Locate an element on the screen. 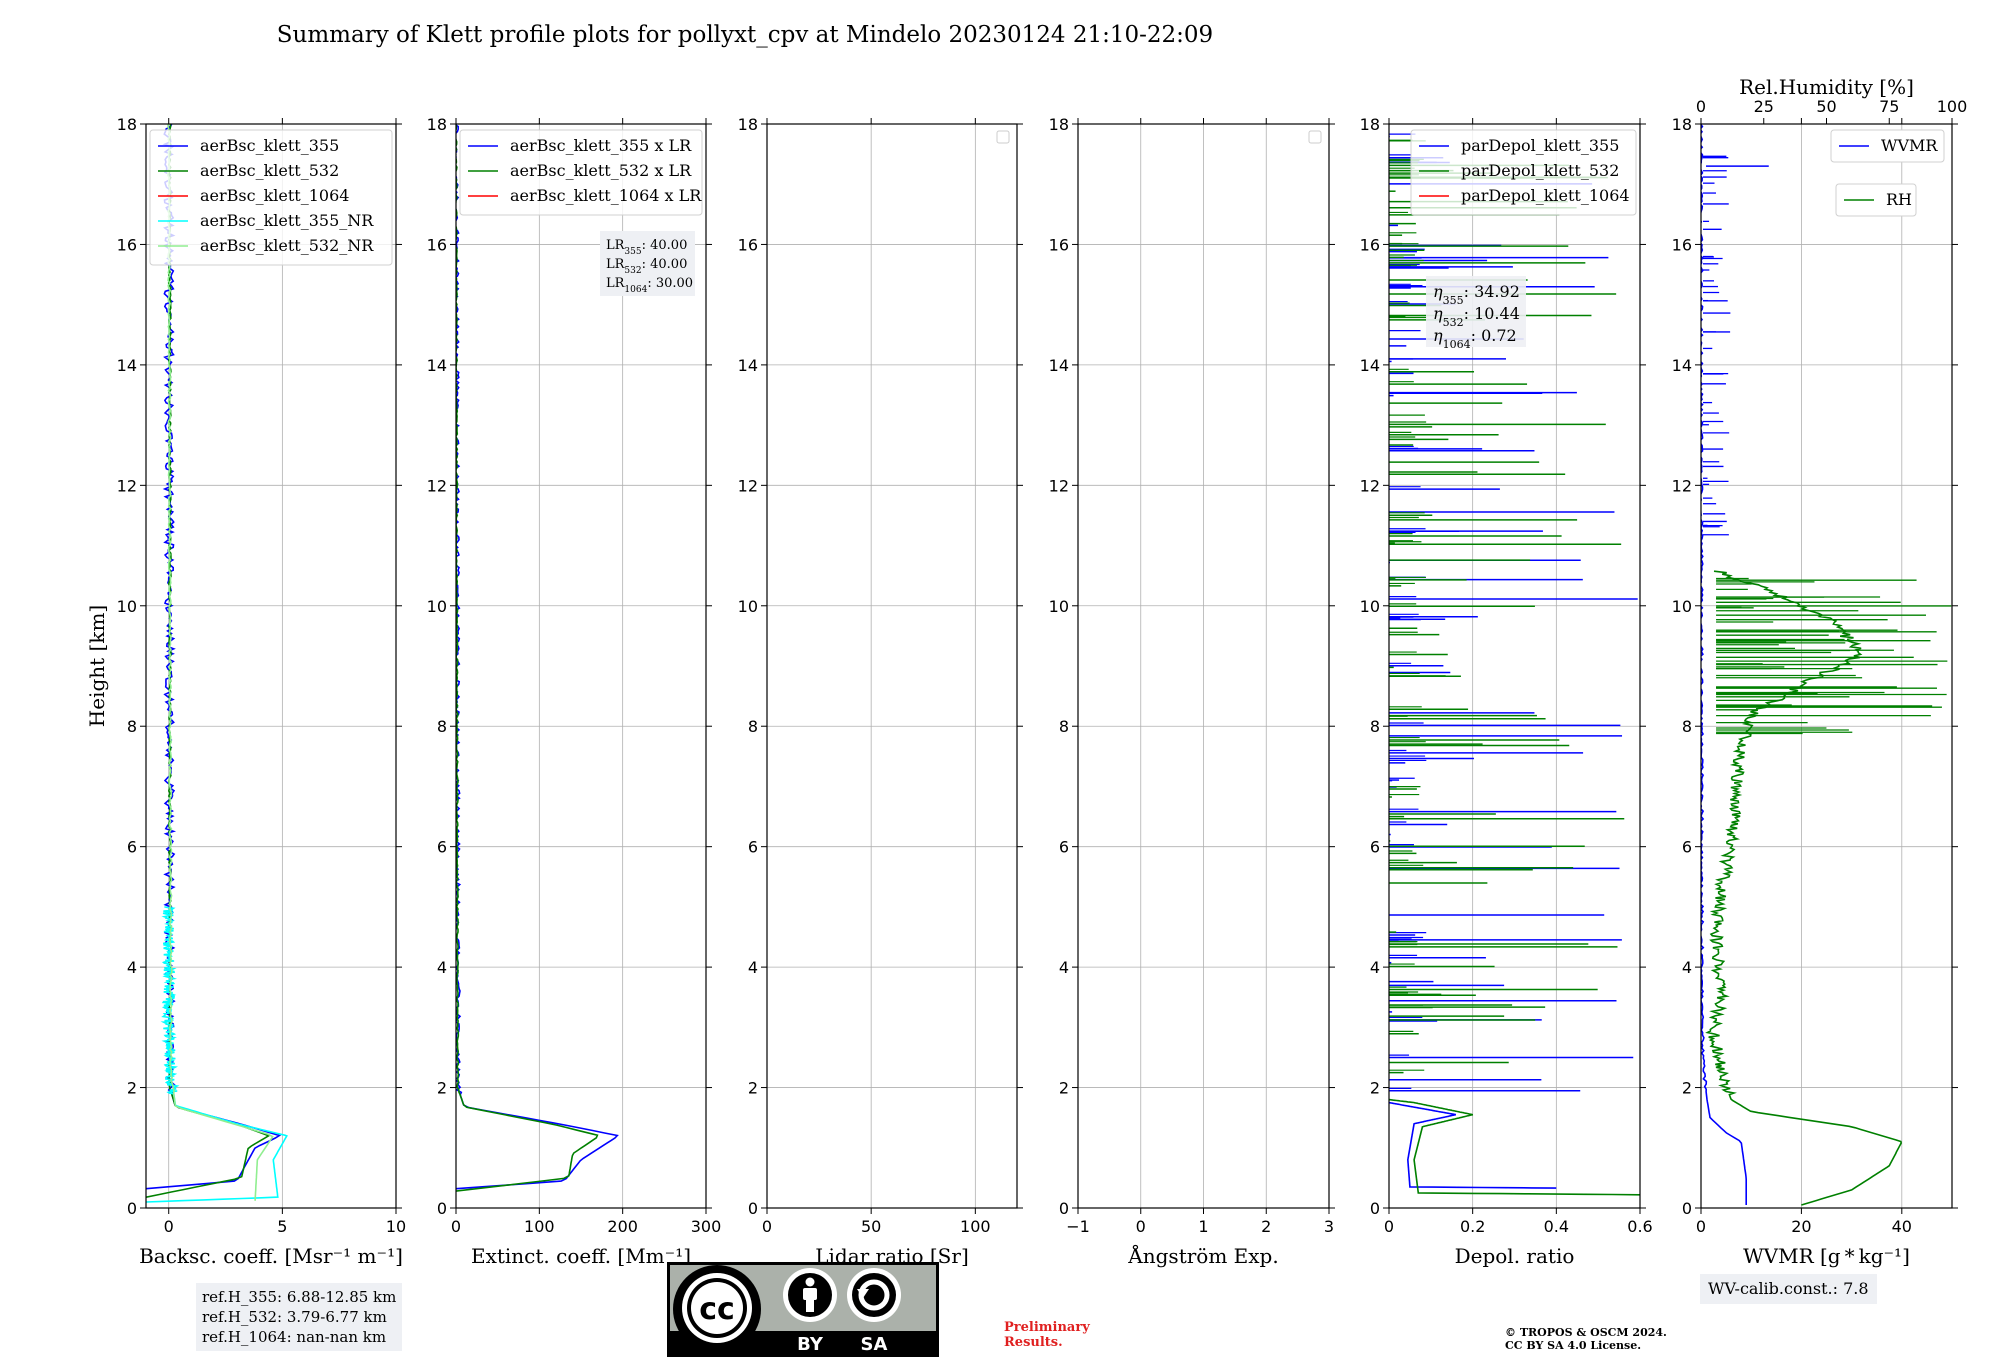  sa-label: SA is located at coordinates (874, 1344).